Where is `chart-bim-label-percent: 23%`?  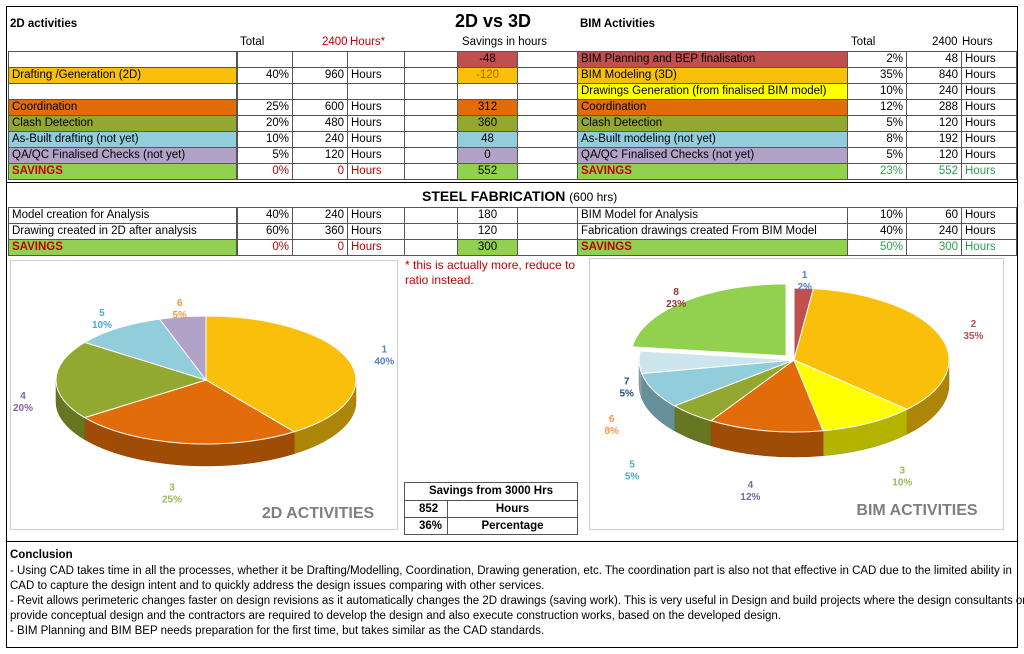 chart-bim-label-percent: 23% is located at coordinates (676, 304).